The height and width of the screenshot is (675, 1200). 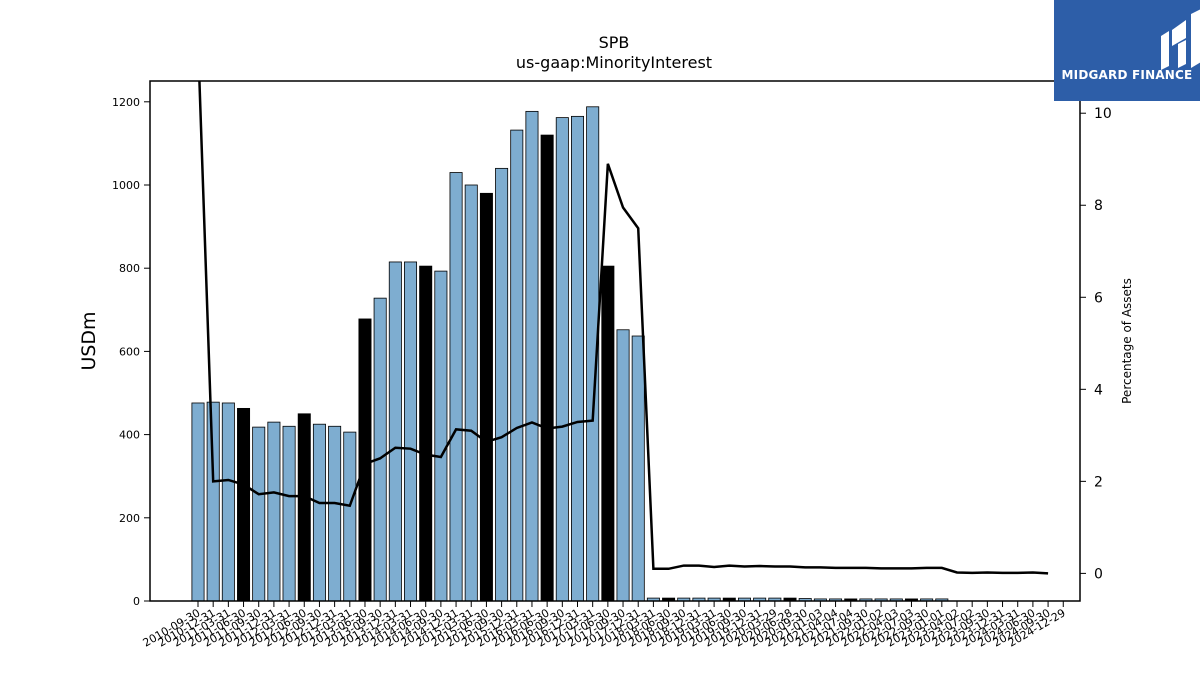 I want to click on y2-tick-label: 0, so click(x=1098, y=574).